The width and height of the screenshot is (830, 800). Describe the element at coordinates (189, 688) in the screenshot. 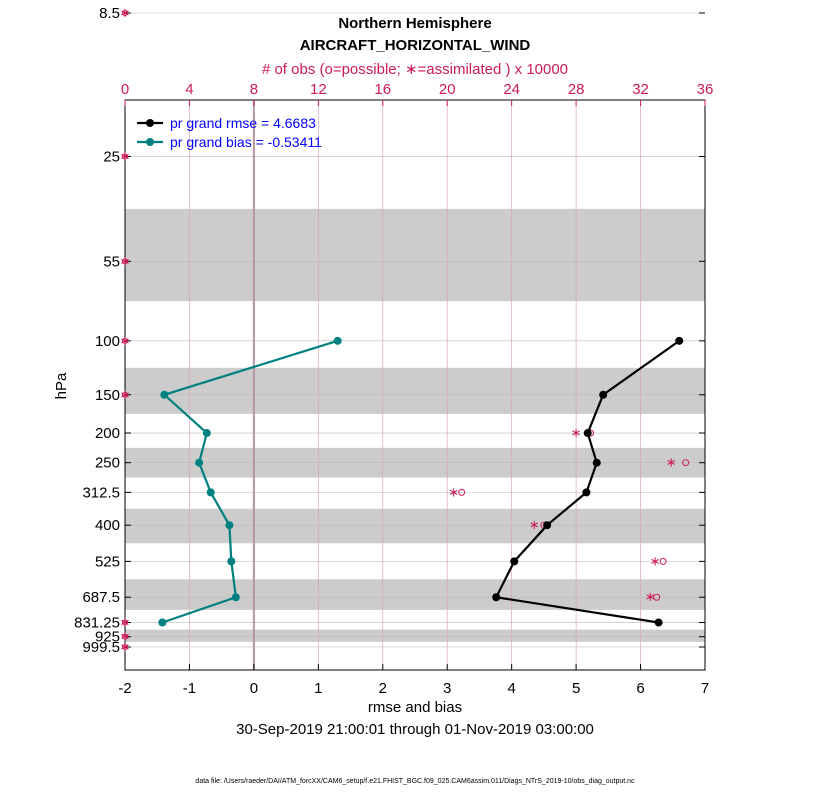

I see `x-tick-label: -1` at that location.